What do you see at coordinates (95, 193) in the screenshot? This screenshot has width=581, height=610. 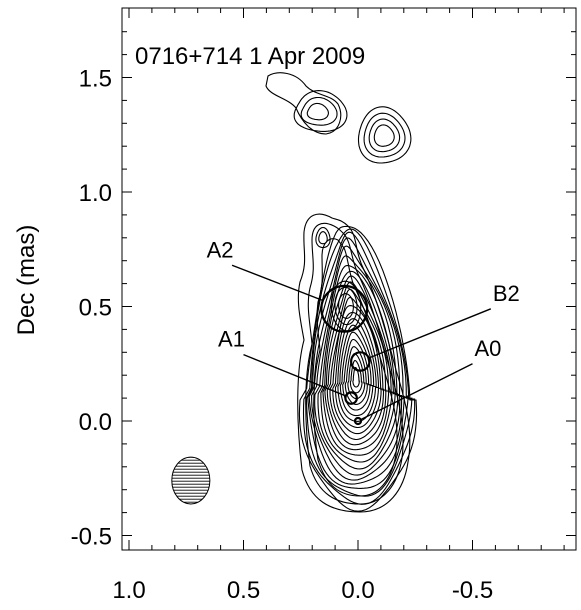 I see `y-tick-label: 1.0` at bounding box center [95, 193].